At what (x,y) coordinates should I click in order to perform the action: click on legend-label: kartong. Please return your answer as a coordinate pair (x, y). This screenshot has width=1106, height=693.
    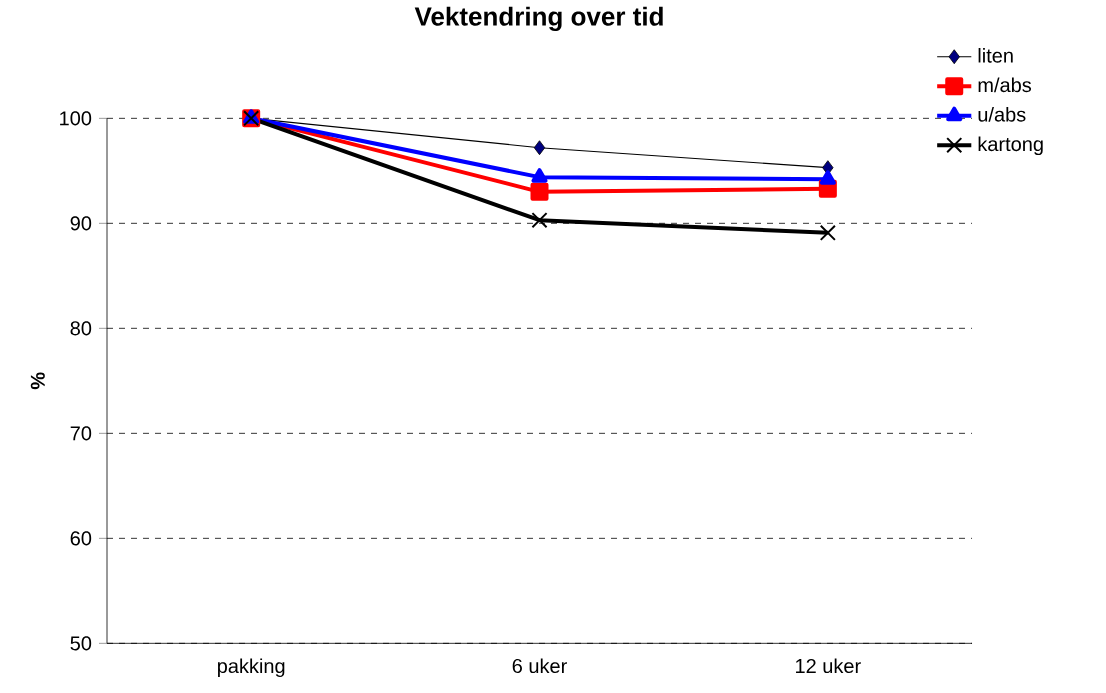
    Looking at the image, I should click on (1010, 145).